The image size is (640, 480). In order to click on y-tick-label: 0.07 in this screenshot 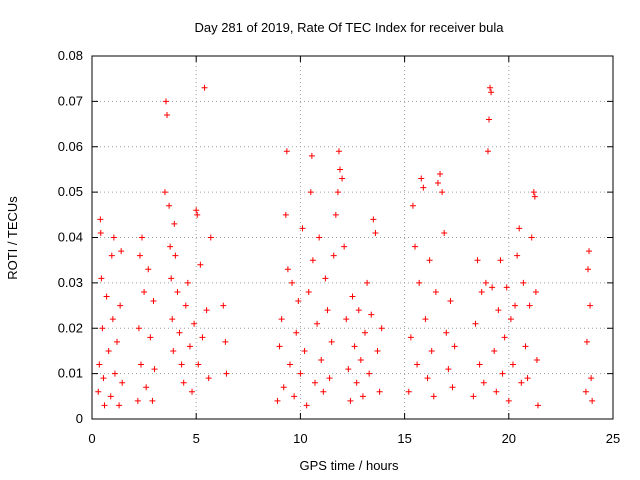, I will do `click(70, 100)`.